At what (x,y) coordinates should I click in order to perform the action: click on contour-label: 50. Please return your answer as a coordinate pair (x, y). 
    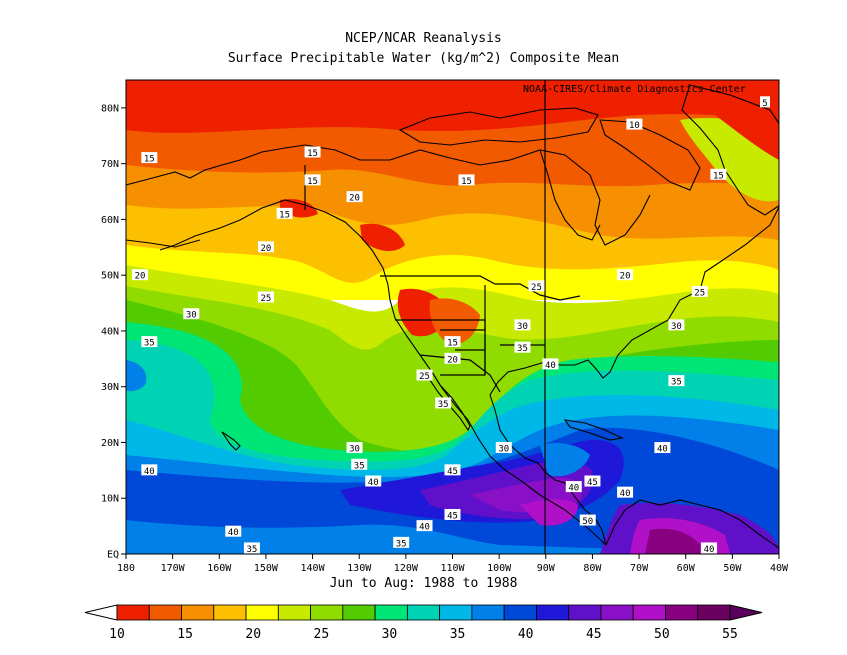
    Looking at the image, I should click on (587, 520).